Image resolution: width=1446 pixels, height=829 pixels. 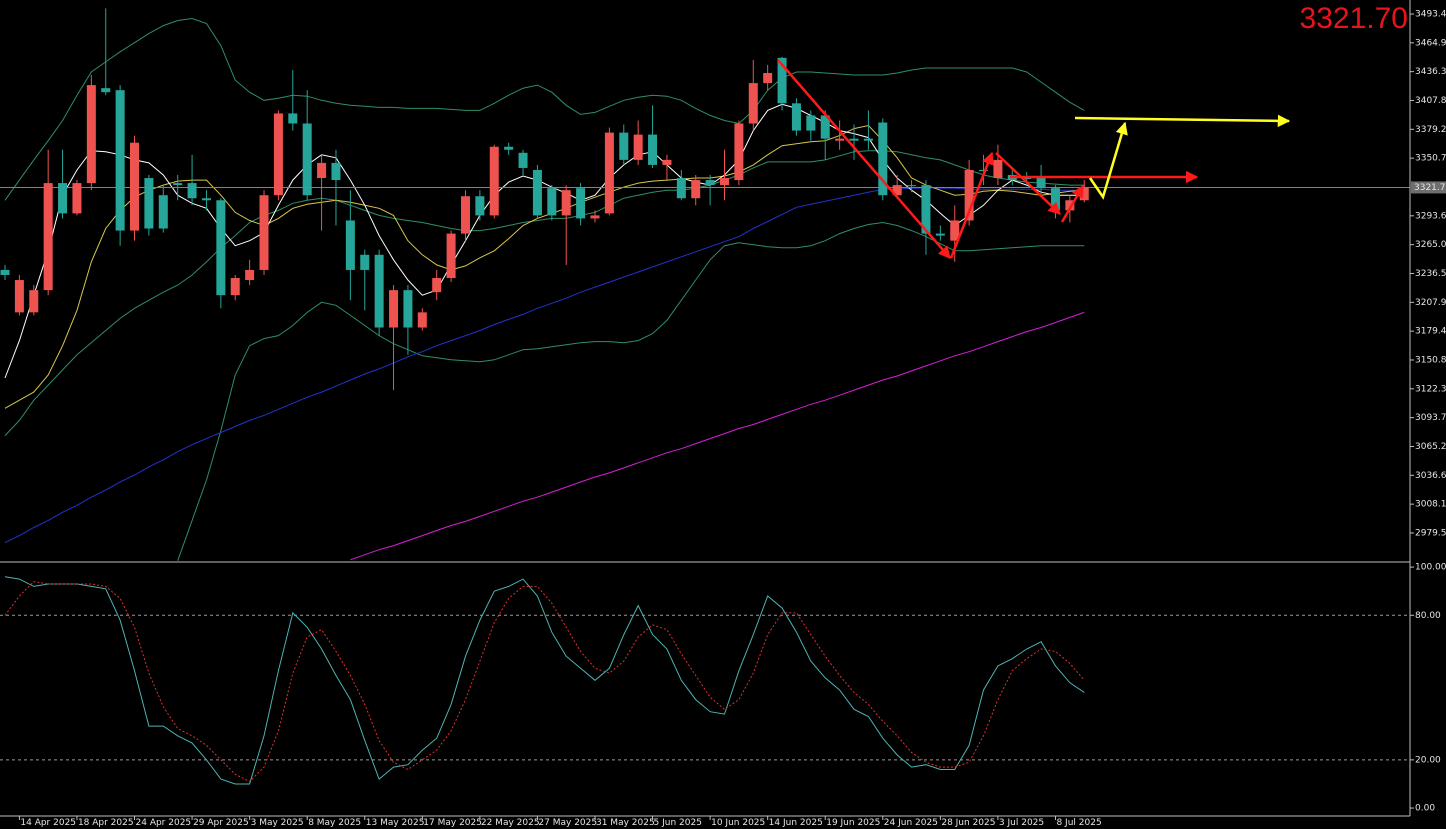 What do you see at coordinates (1430, 389) in the screenshot?
I see `y-tick-label: 3122.30` at bounding box center [1430, 389].